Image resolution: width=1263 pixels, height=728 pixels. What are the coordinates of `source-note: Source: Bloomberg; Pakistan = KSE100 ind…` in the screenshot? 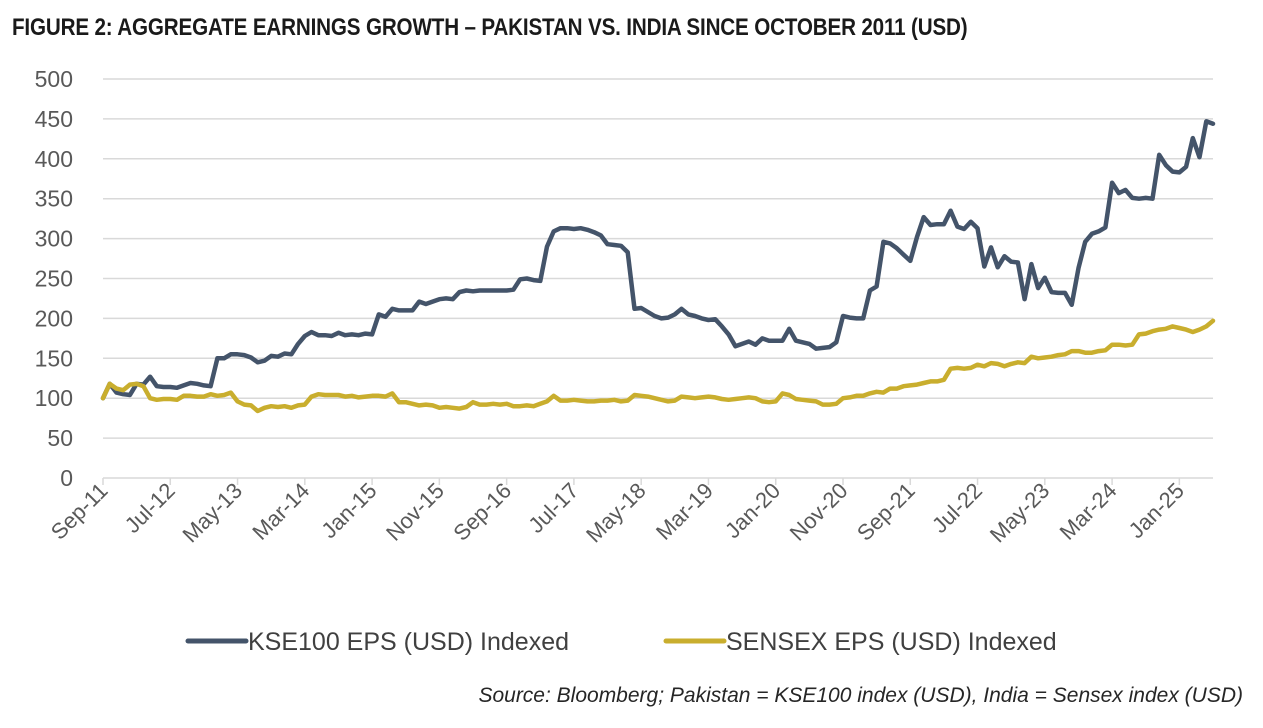 It's located at (860, 695).